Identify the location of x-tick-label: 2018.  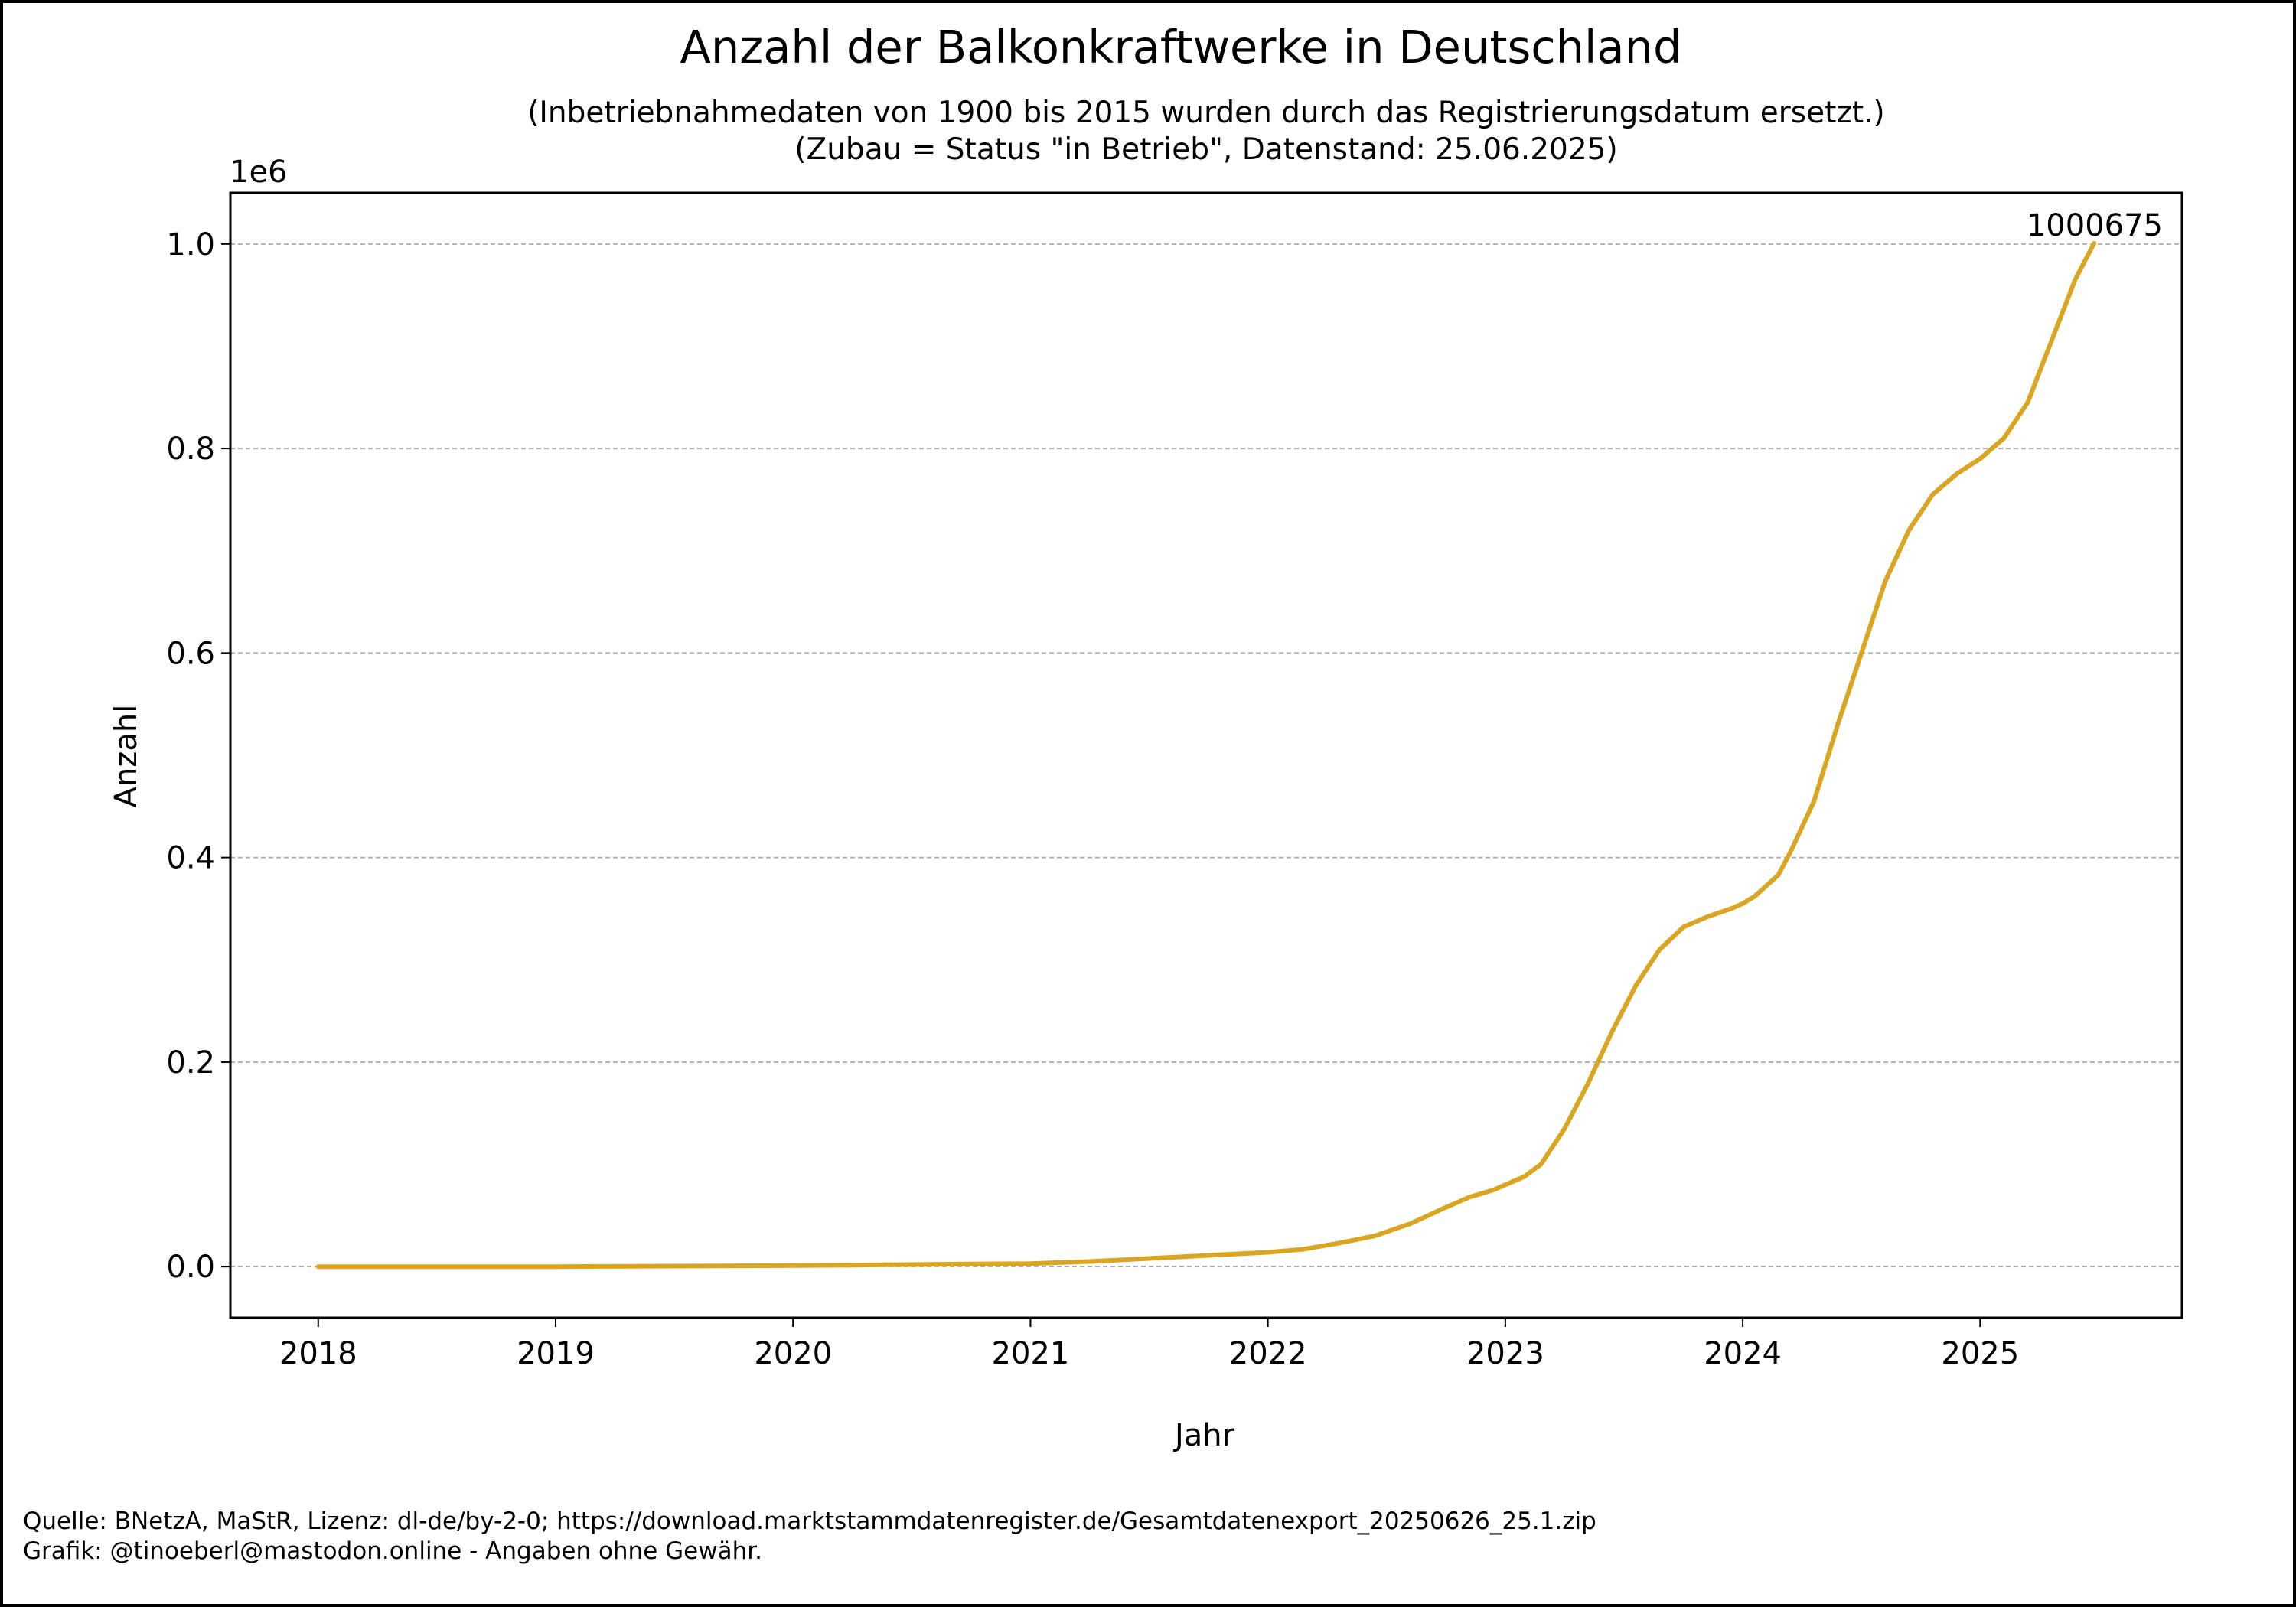
(318, 1353).